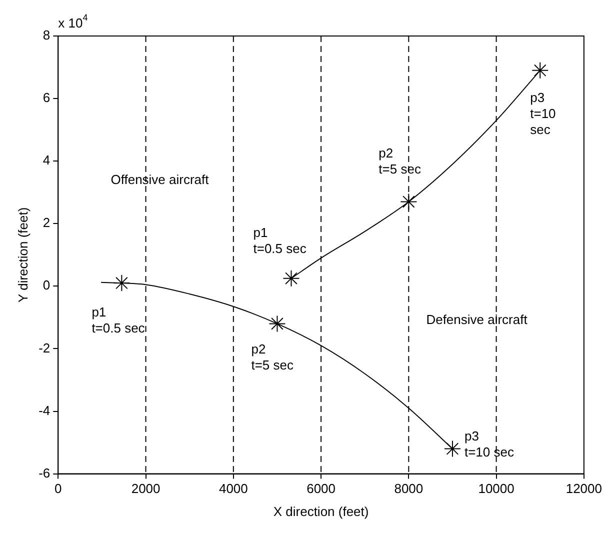 This screenshot has height=536, width=613. What do you see at coordinates (145, 488) in the screenshot?
I see `x-tick-label: 2000` at bounding box center [145, 488].